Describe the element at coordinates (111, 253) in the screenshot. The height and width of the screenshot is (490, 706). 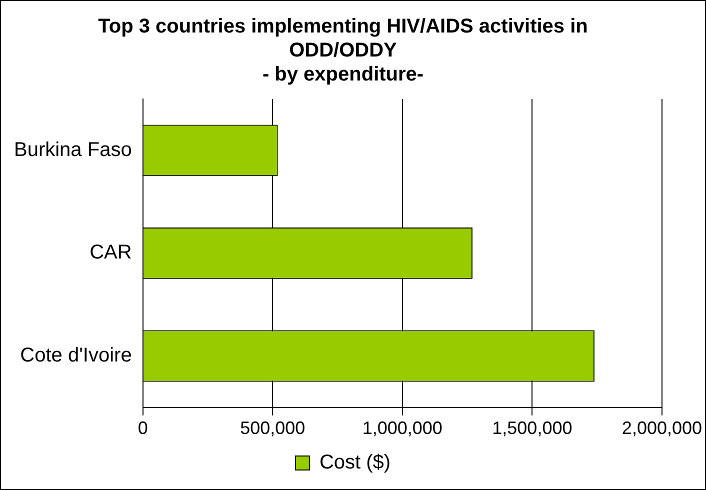
I see `y-tick-label: CAR` at that location.